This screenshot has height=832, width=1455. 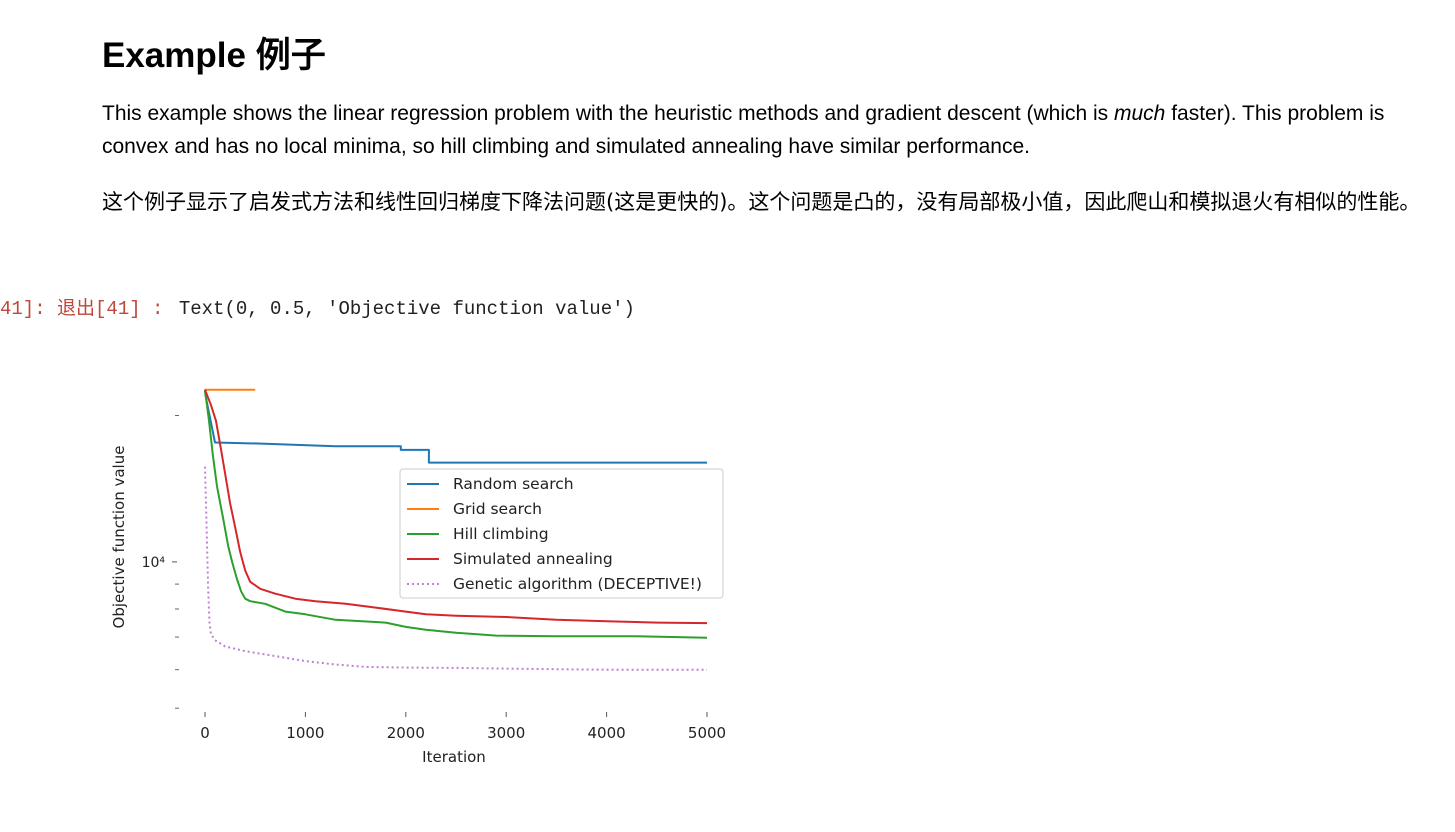 What do you see at coordinates (177, 562) in the screenshot?
I see `y-minor-ticks` at bounding box center [177, 562].